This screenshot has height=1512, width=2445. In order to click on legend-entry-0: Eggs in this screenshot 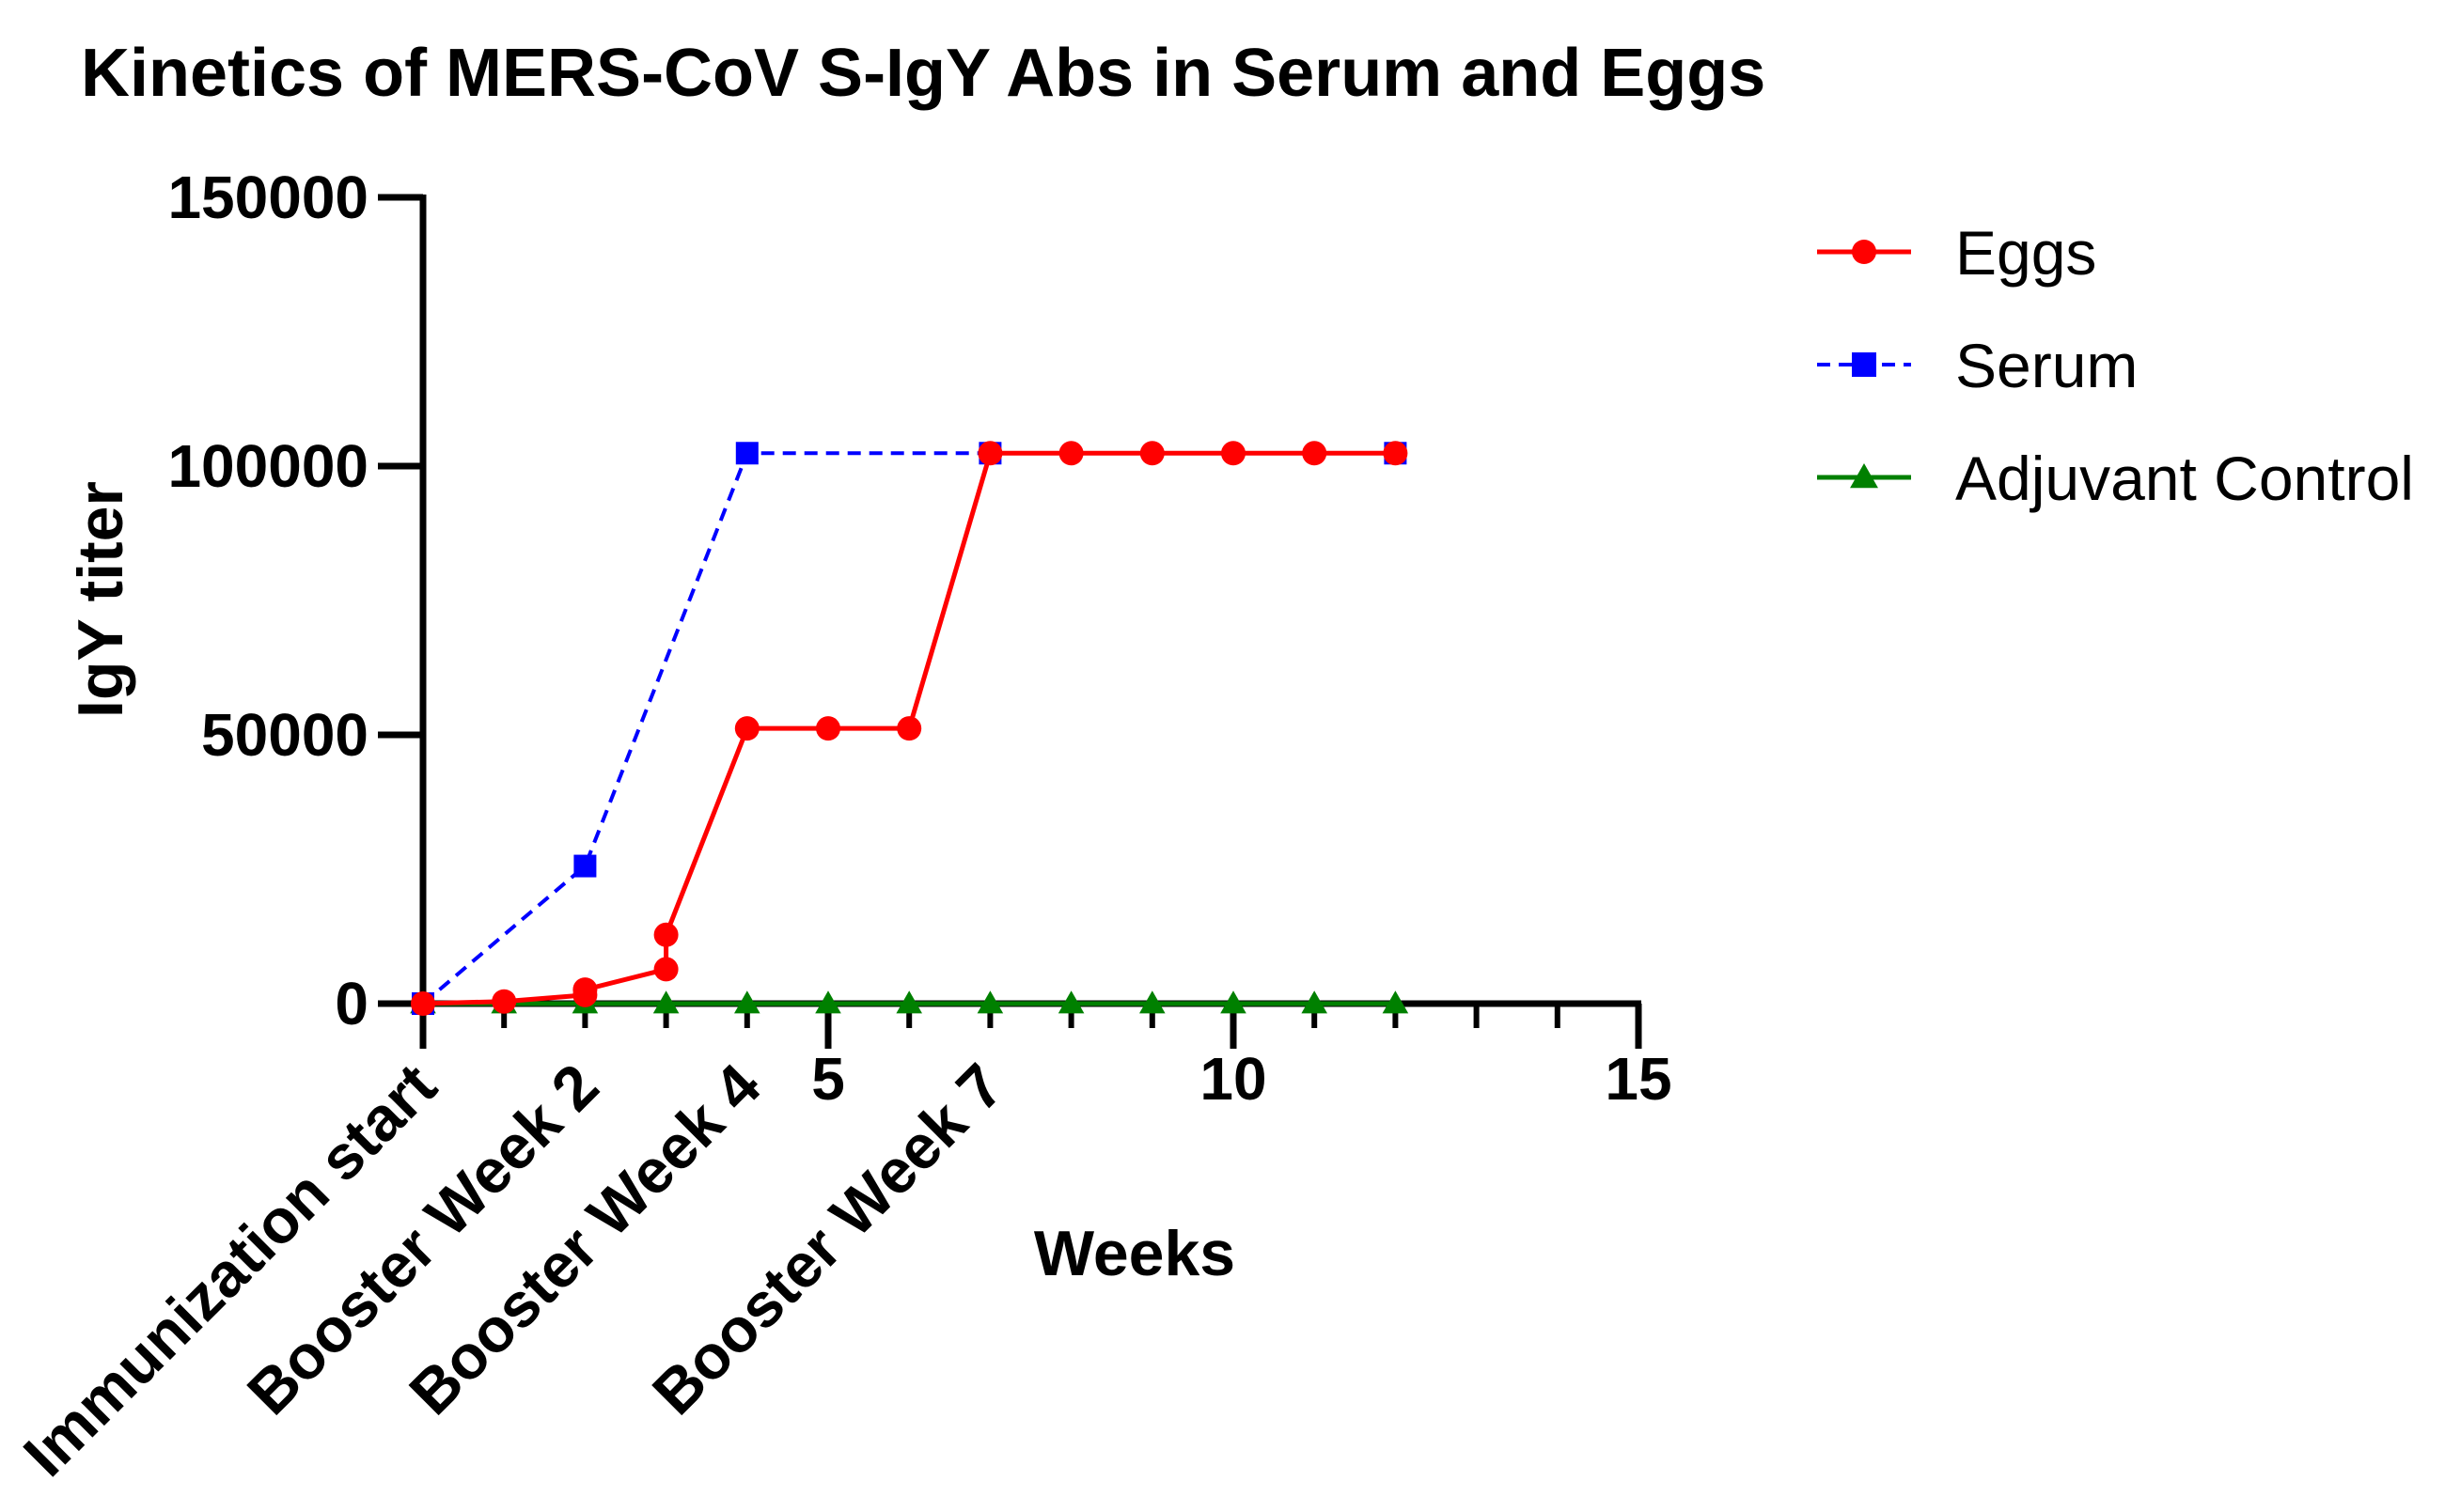, I will do `click(1957, 253)`.